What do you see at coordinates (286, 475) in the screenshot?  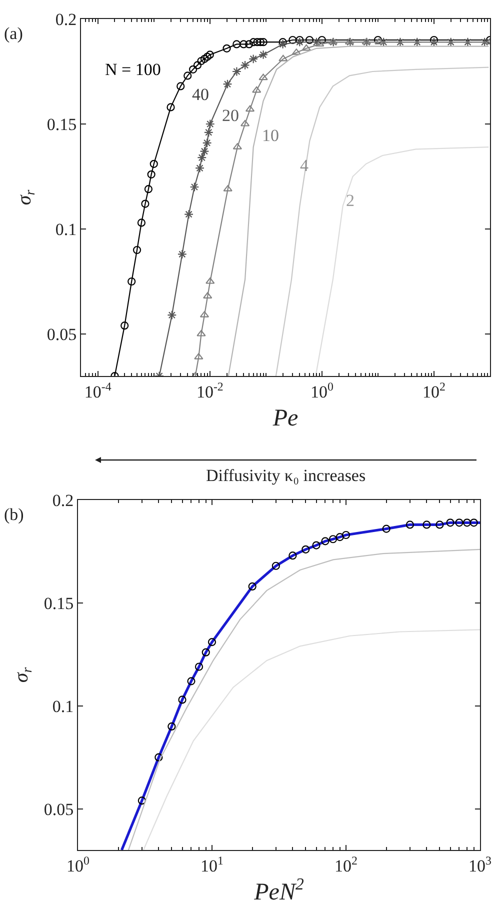 I see `text: Diffusivity κ₀ increases` at bounding box center [286, 475].